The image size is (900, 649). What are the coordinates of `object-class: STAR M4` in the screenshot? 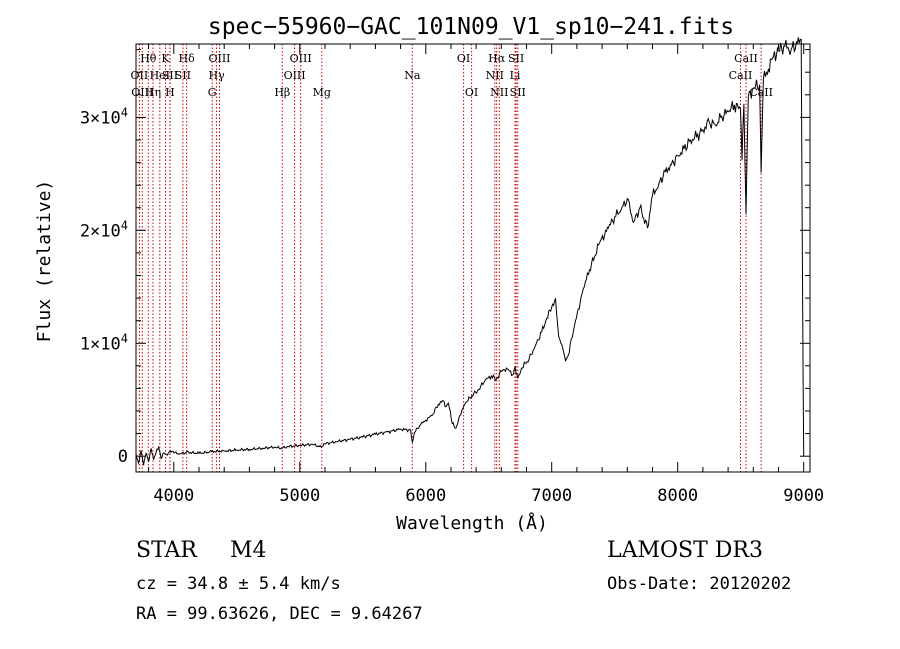 It's located at (201, 550).